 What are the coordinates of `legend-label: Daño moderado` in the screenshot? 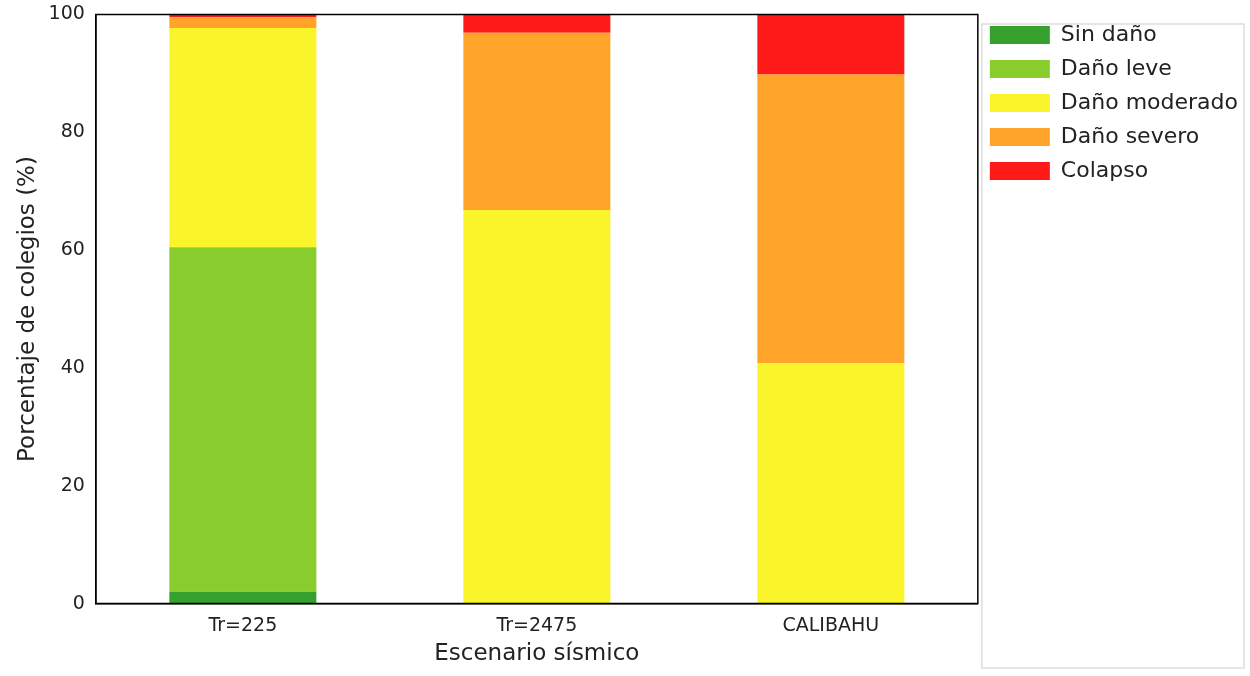 It's located at (1149, 101).